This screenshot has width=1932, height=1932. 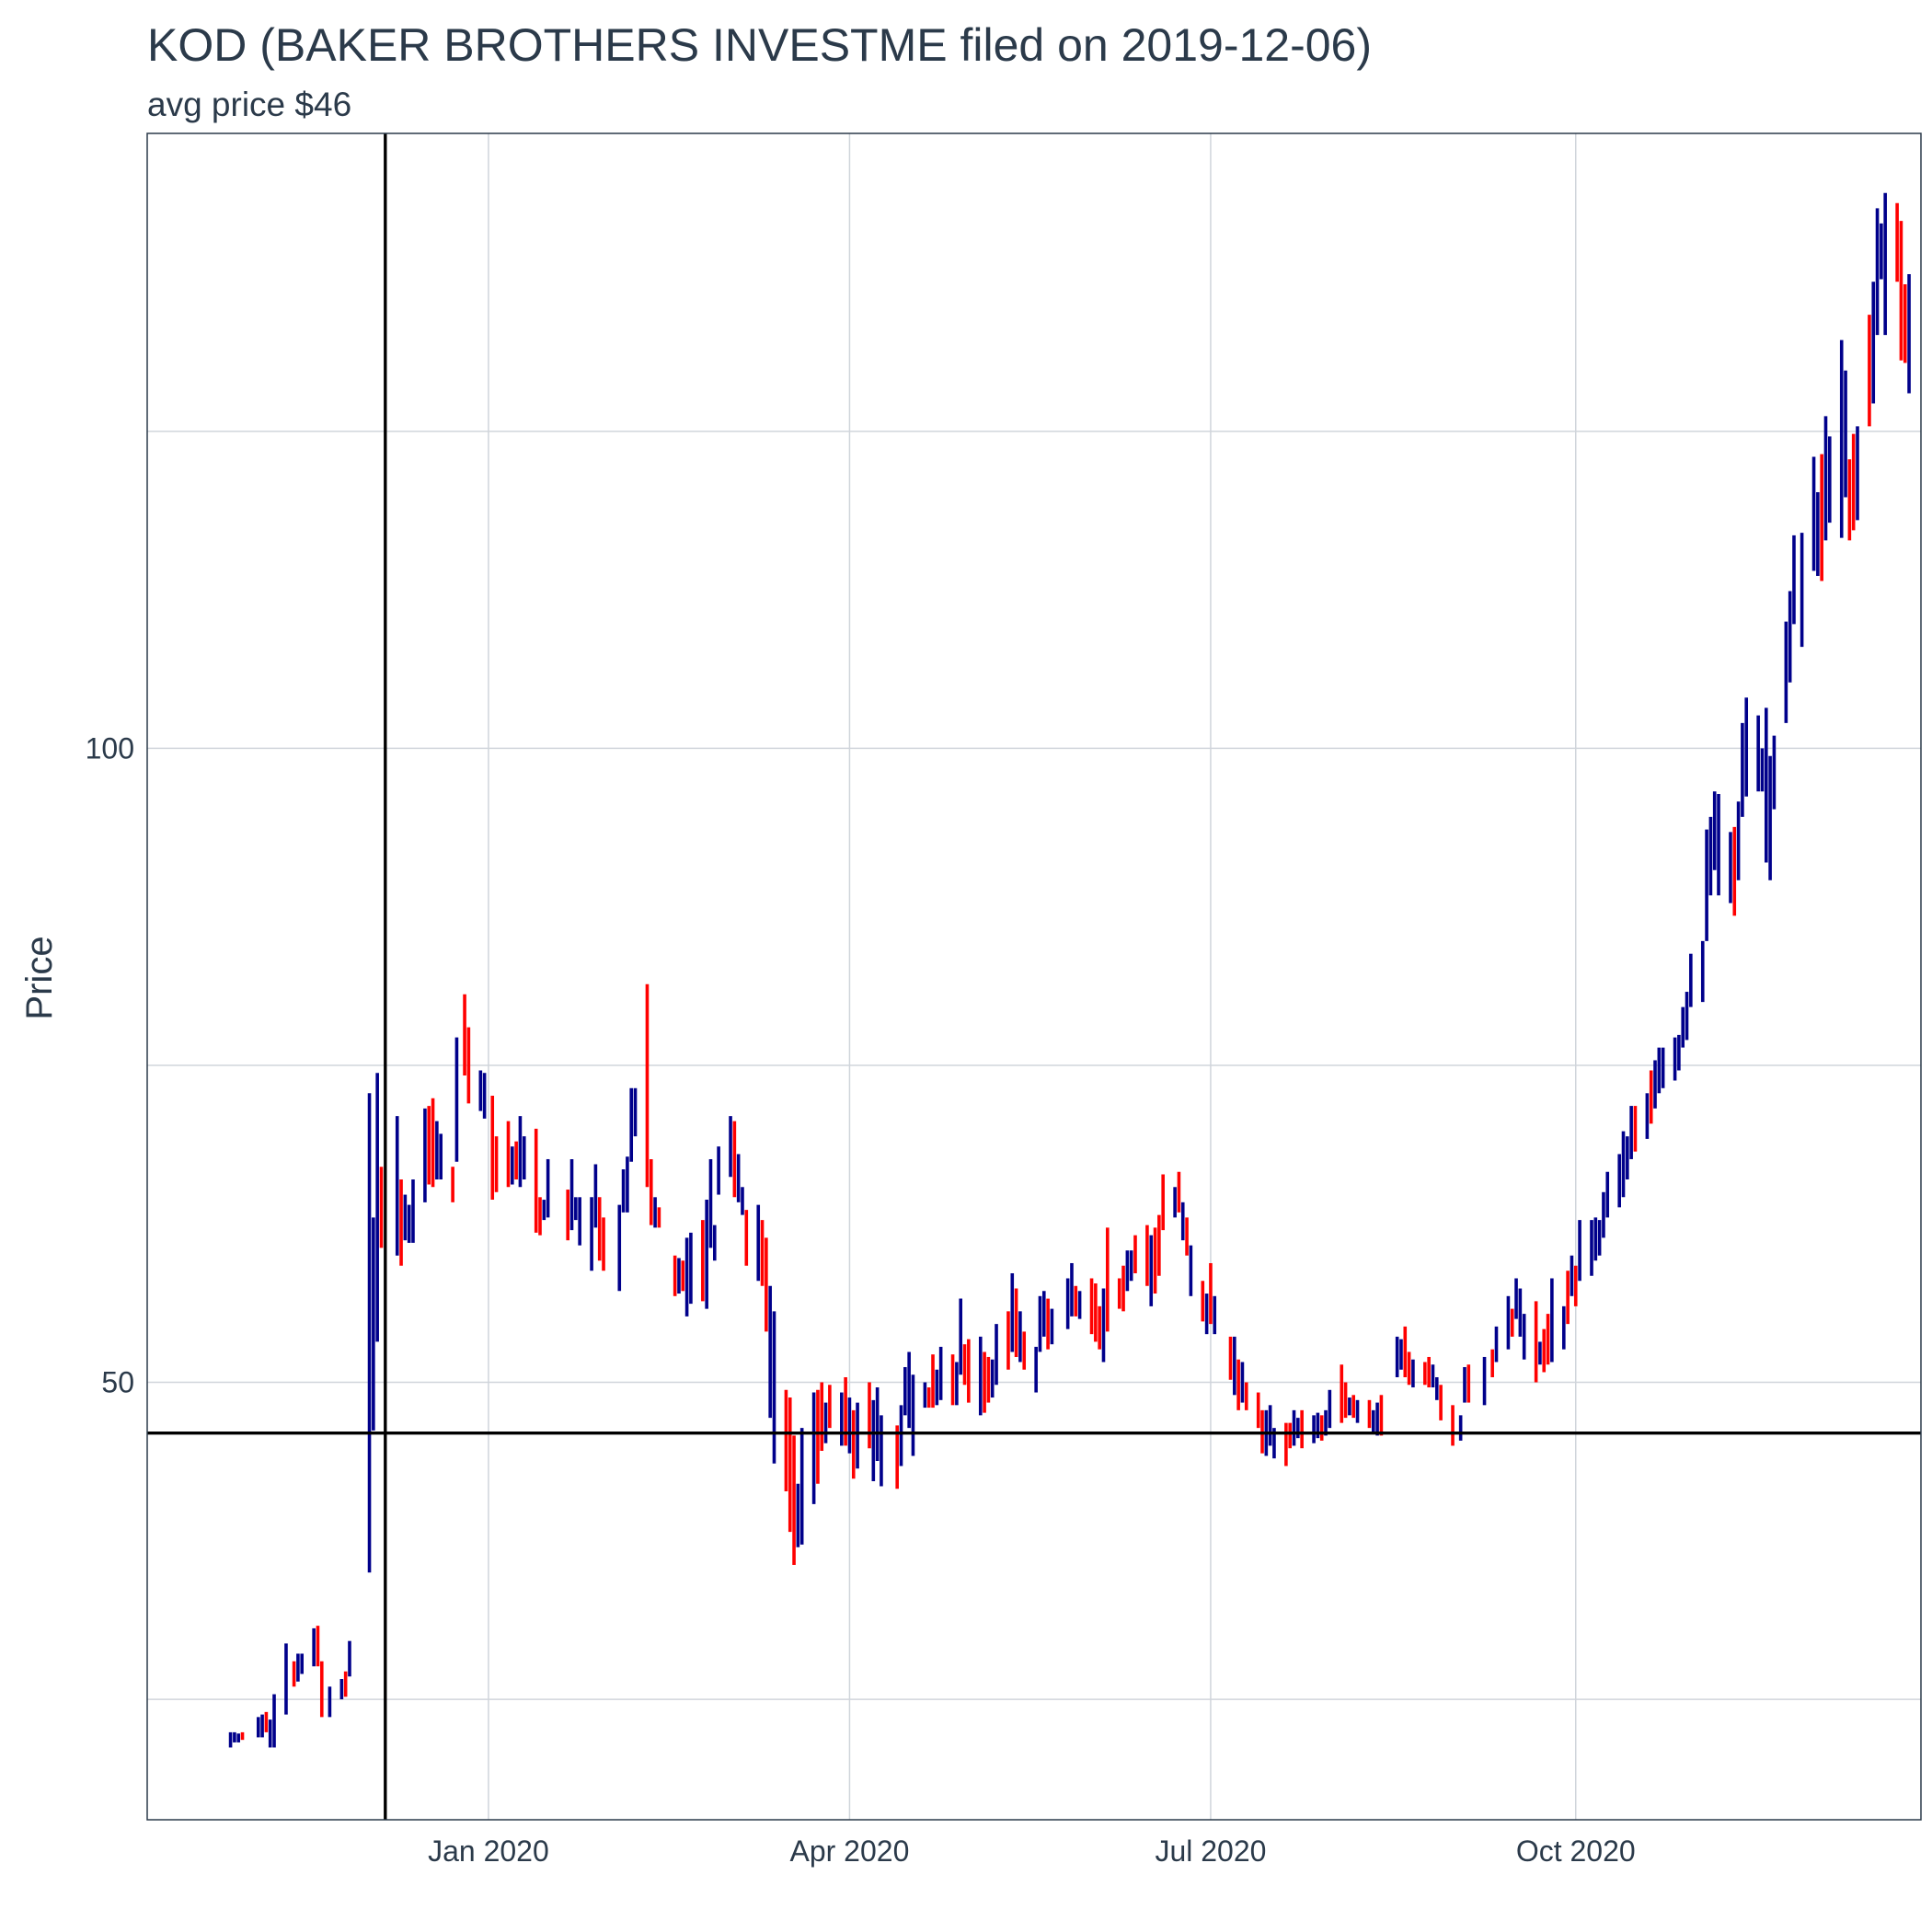 What do you see at coordinates (1210, 1851) in the screenshot?
I see `x-tick-label: Jul 2020` at bounding box center [1210, 1851].